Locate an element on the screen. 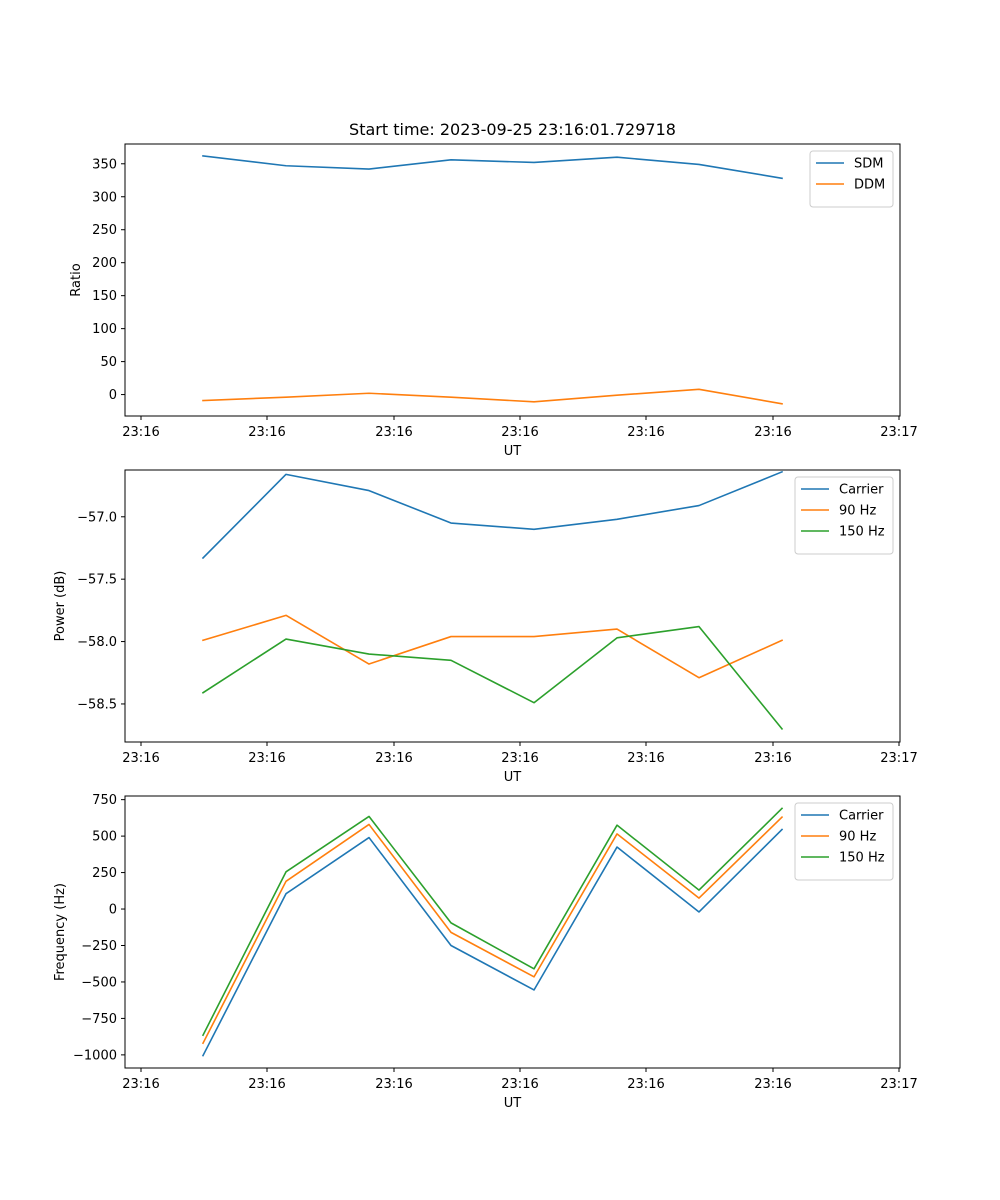  y-tick-label: −58.0 is located at coordinates (97, 642).